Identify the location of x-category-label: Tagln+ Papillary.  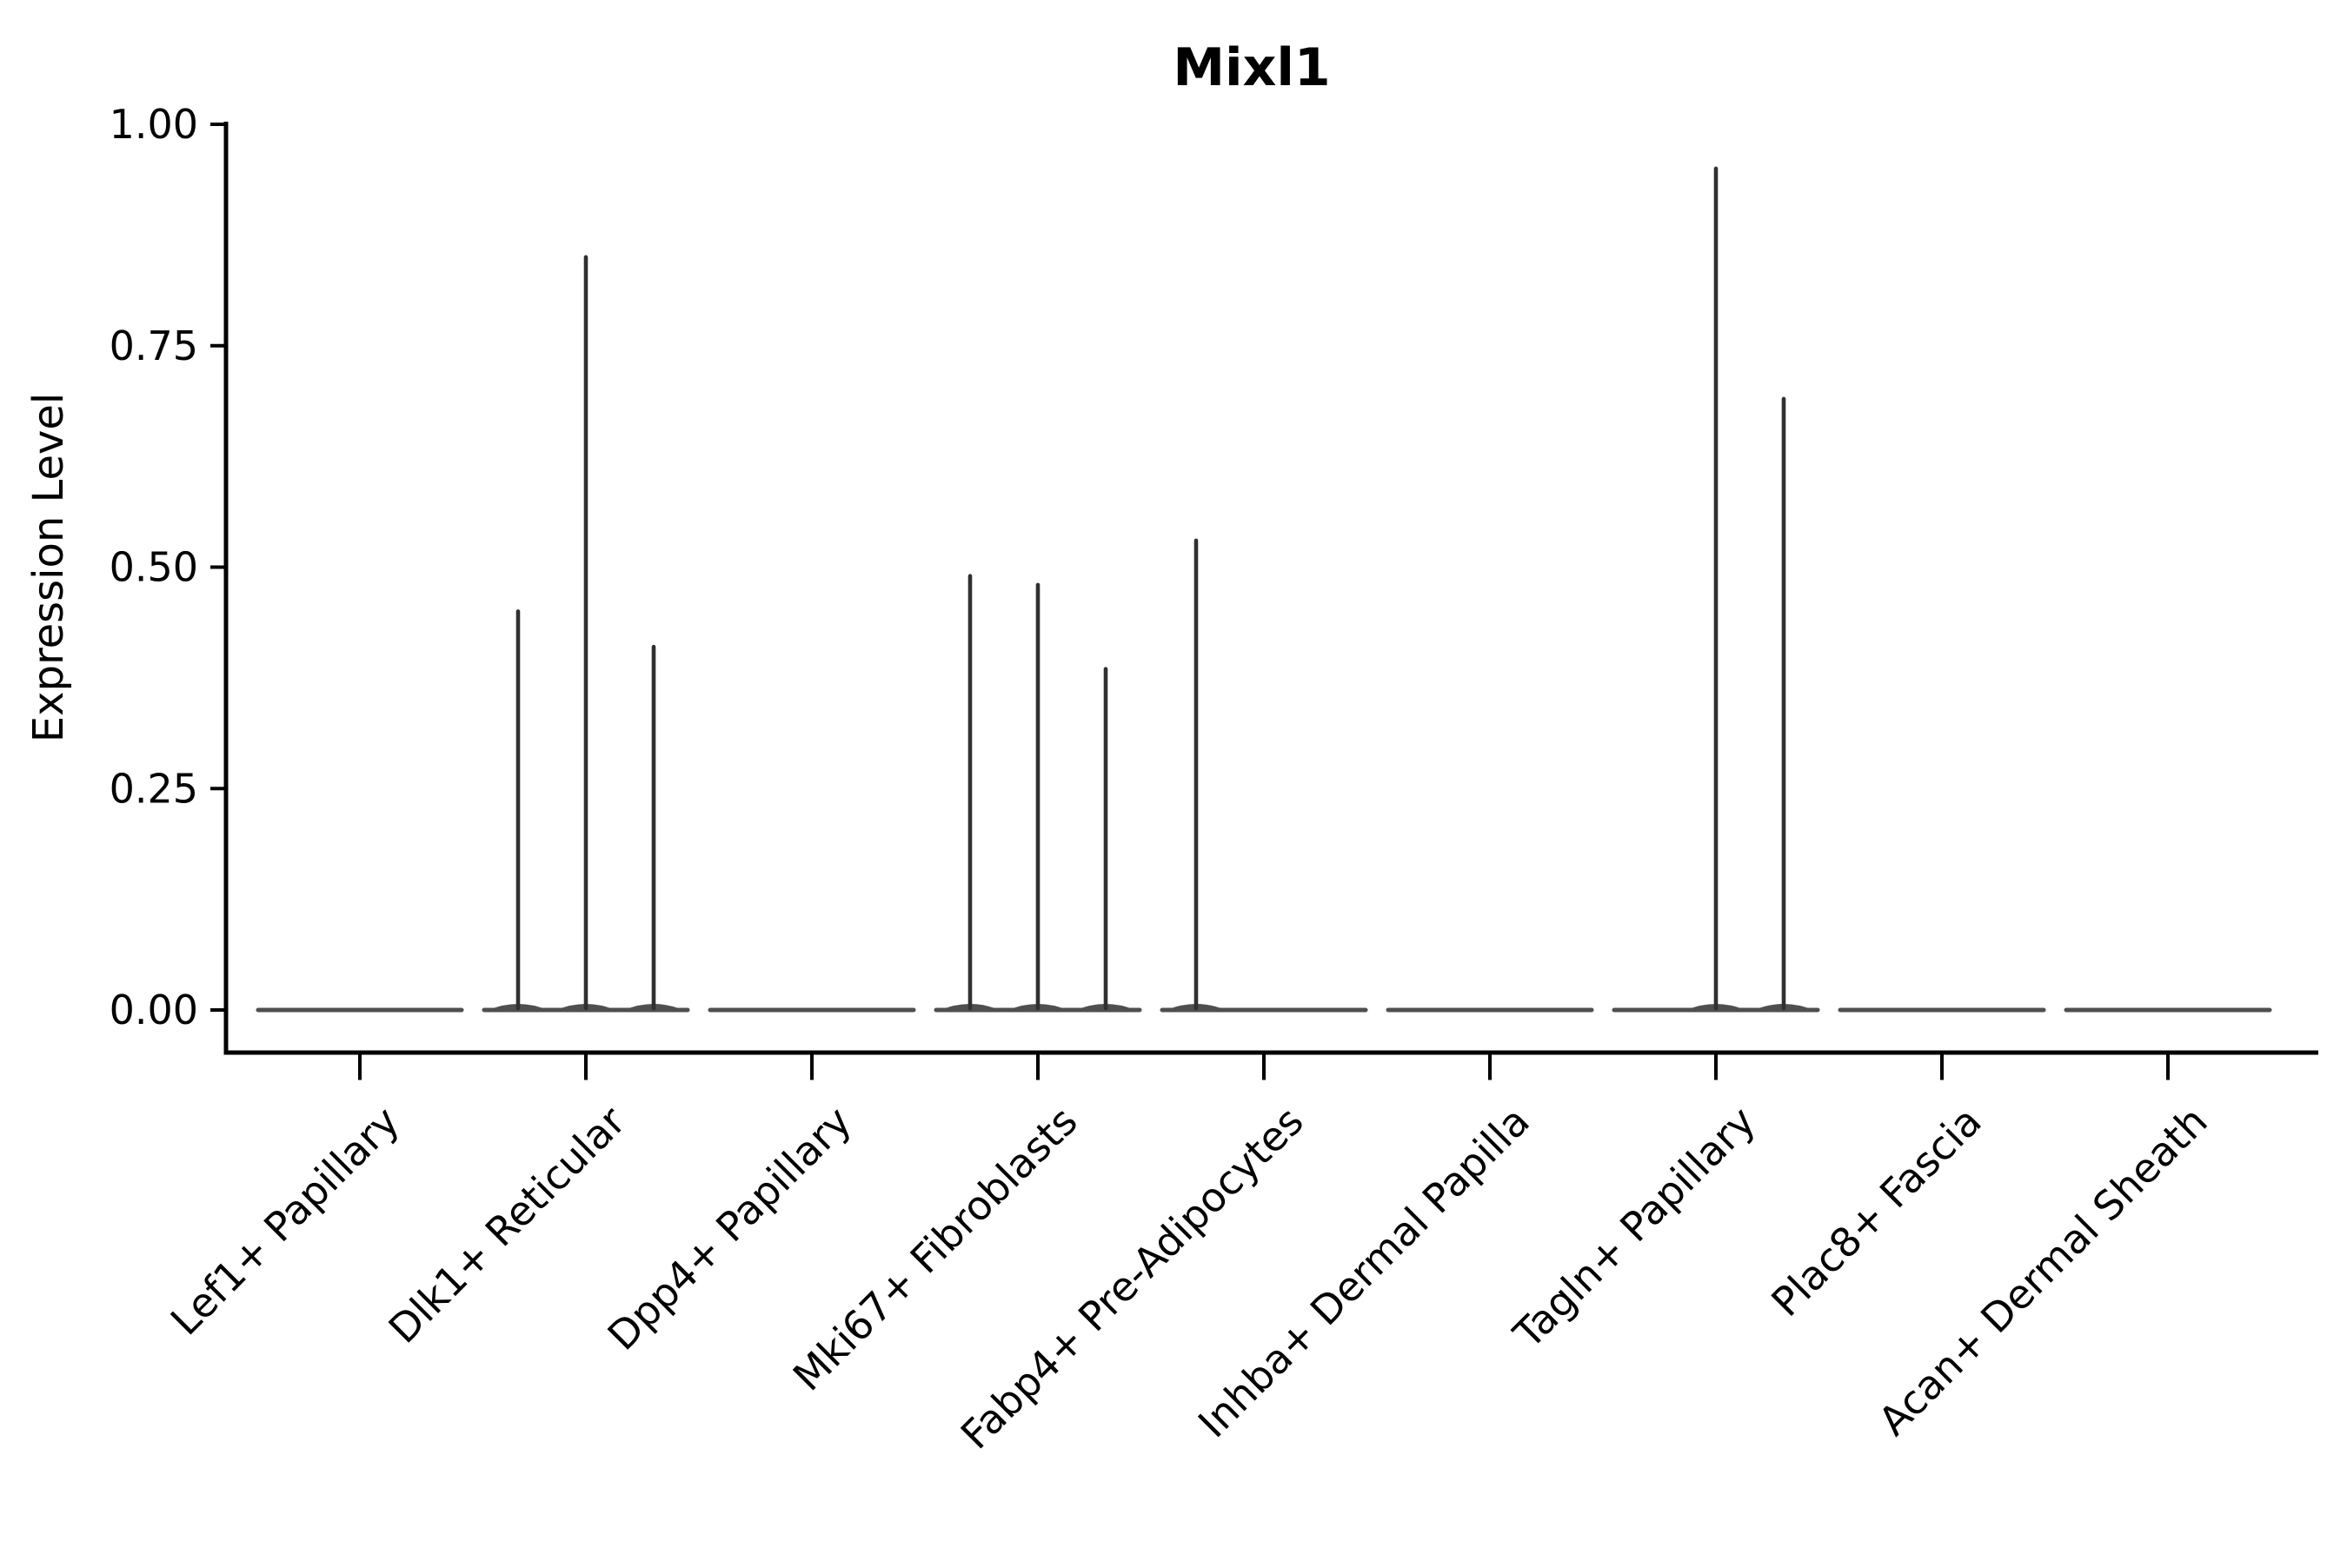
(1634, 1228).